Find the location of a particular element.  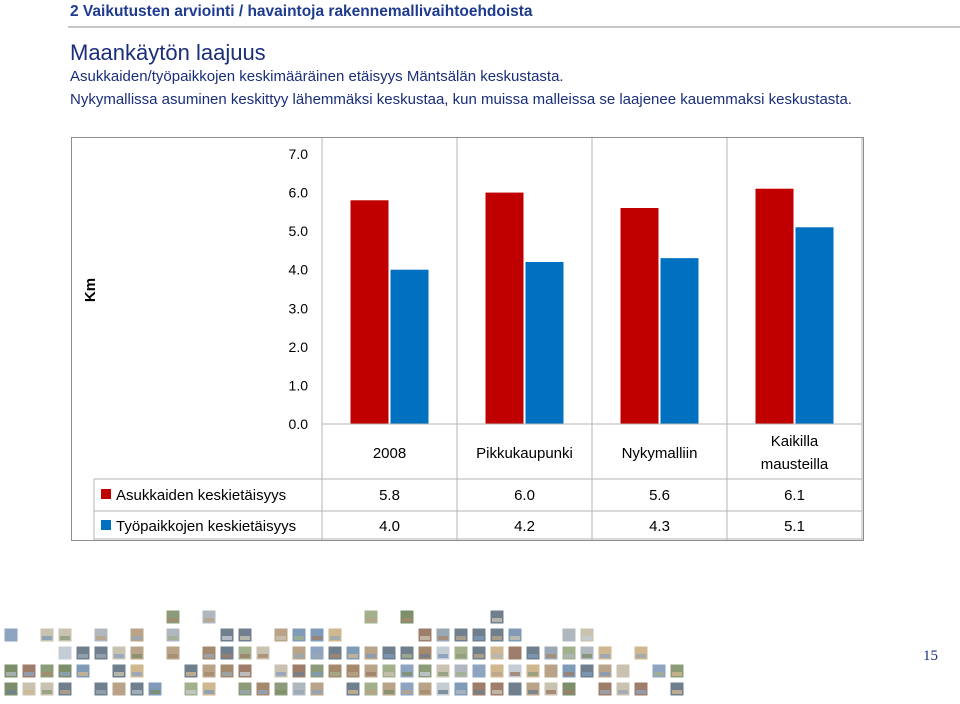

category-label: Nykymalliin is located at coordinates (660, 453).